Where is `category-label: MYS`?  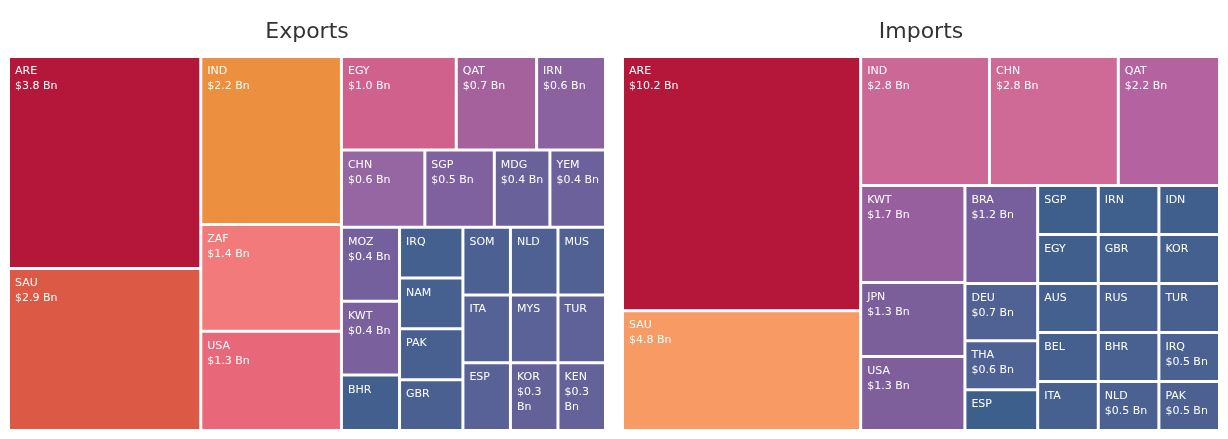 category-label: MYS is located at coordinates (528, 309).